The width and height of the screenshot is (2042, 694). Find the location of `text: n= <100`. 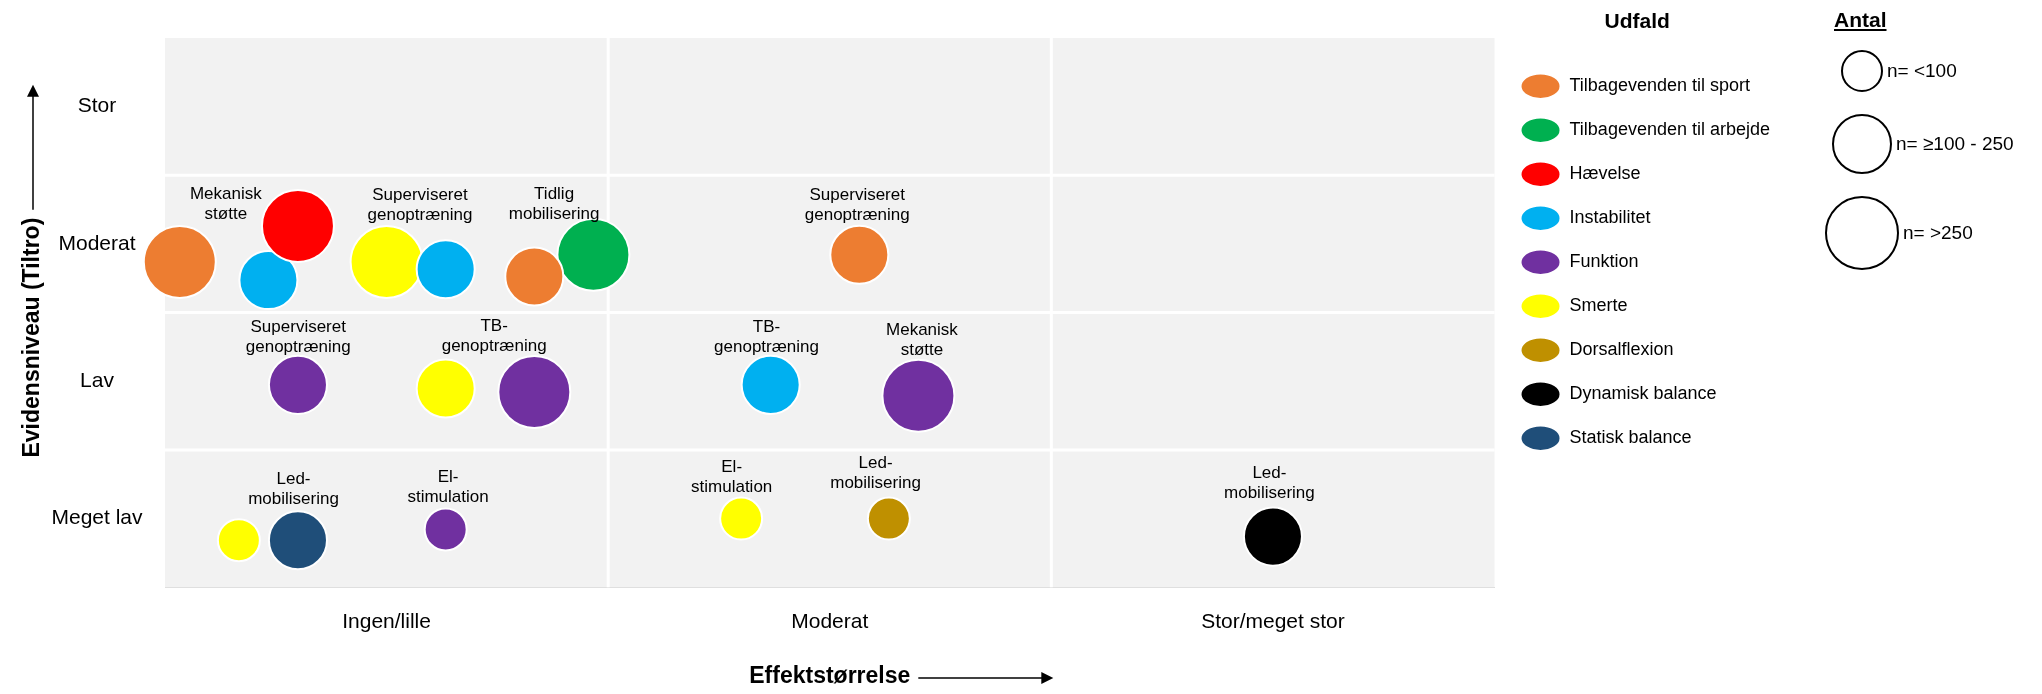

text: n= <100 is located at coordinates (1922, 71).